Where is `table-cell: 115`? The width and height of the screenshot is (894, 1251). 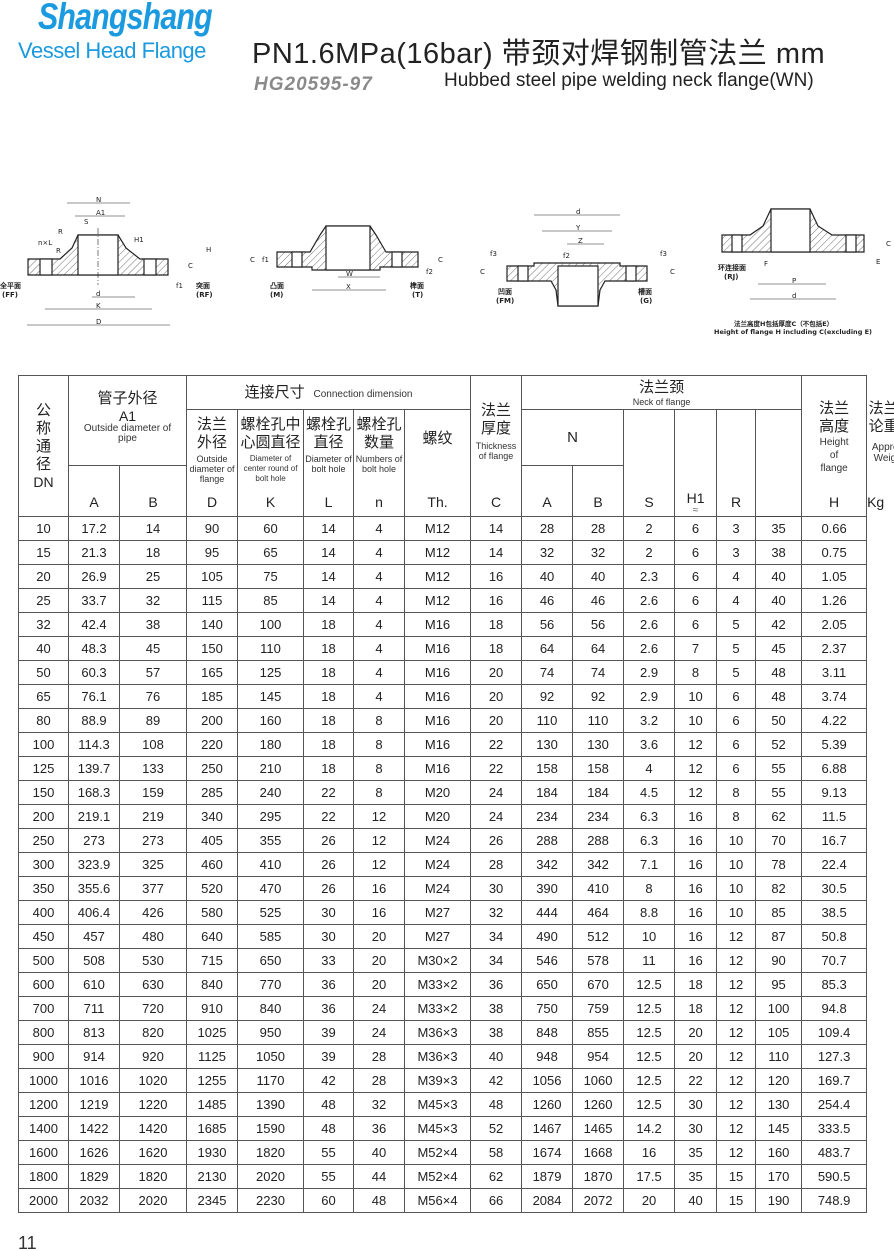
table-cell: 115 is located at coordinates (212, 600).